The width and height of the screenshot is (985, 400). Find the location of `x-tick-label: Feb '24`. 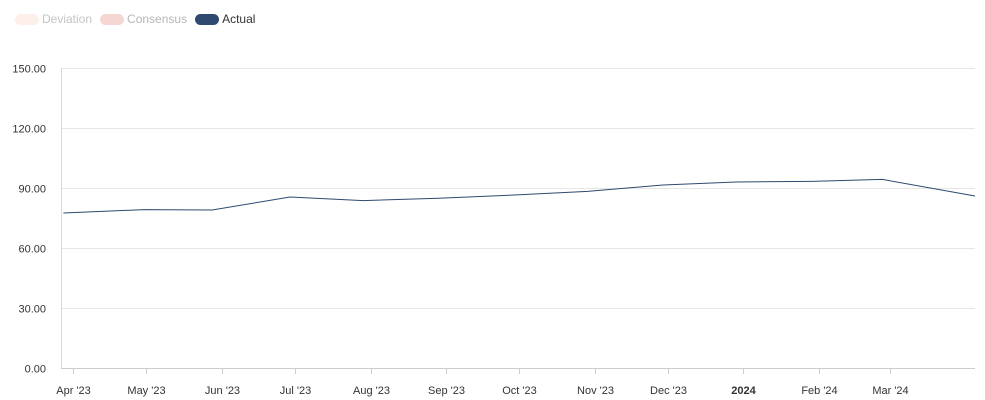

x-tick-label: Feb '24 is located at coordinates (819, 391).